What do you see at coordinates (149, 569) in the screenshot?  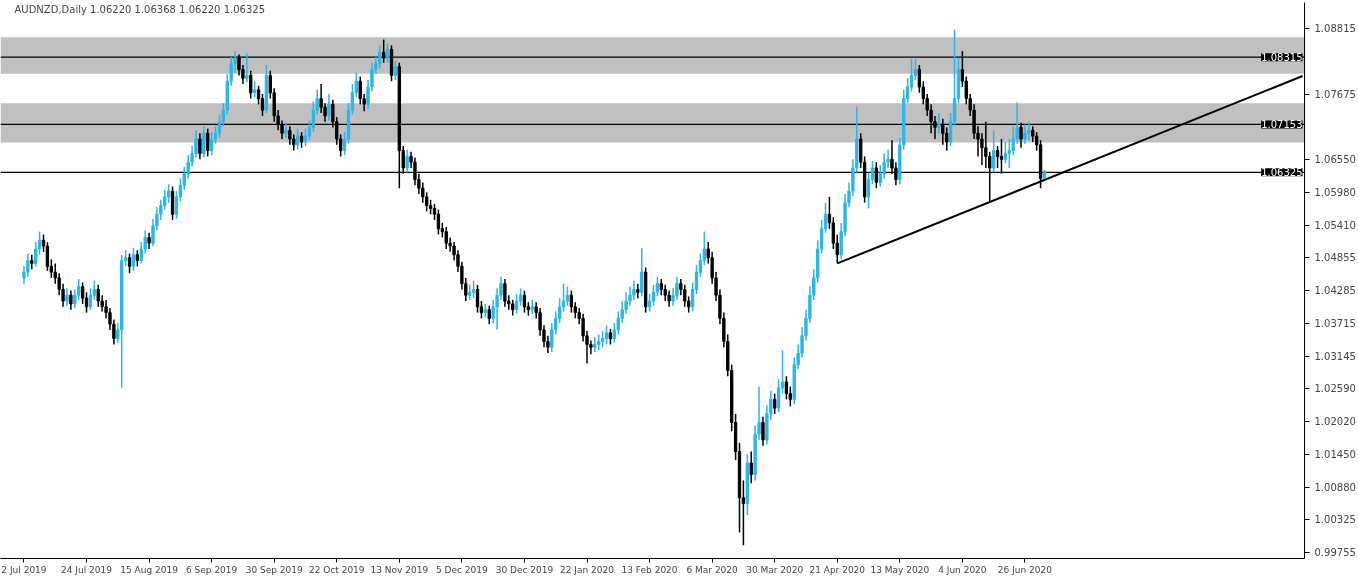 I see `x-tick-label: 15 Aug 2019` at bounding box center [149, 569].